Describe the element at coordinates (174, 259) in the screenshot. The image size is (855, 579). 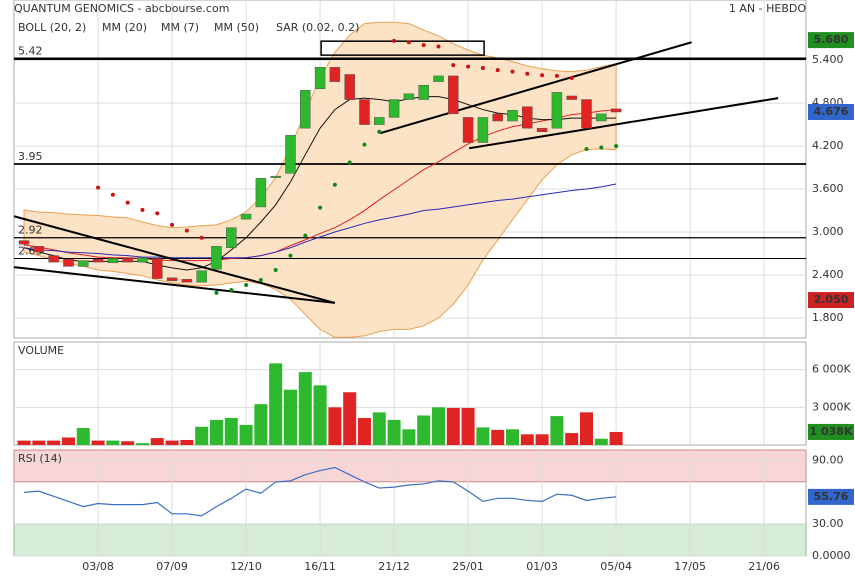
I see `trendline` at that location.